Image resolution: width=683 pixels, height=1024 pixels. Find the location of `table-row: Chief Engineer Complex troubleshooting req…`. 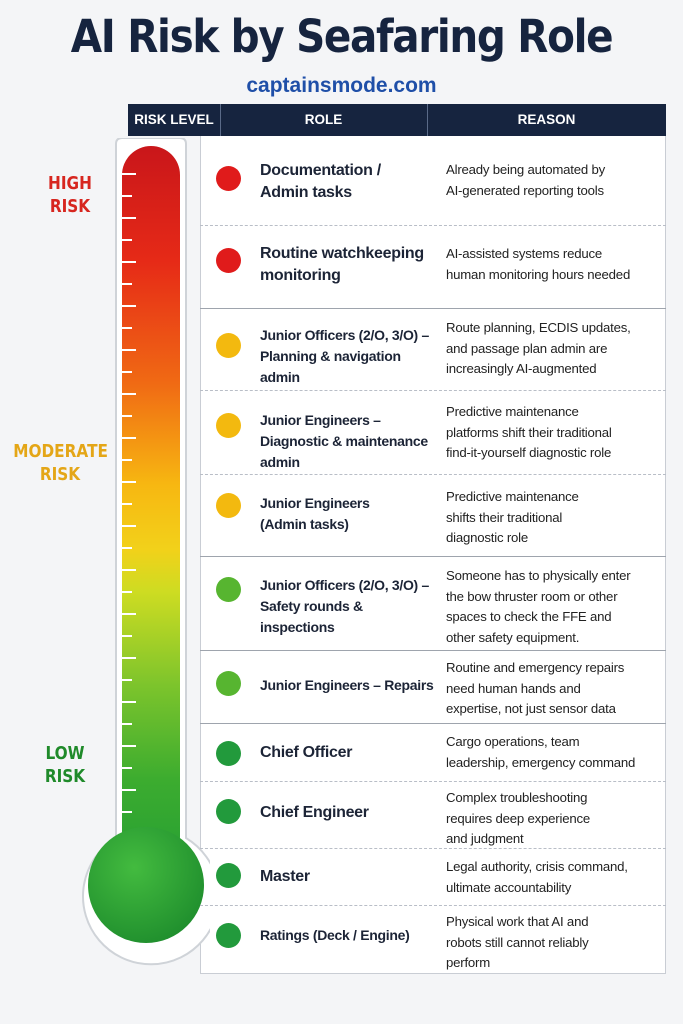

table-row: Chief Engineer Complex troubleshooting req… is located at coordinates (433, 815).